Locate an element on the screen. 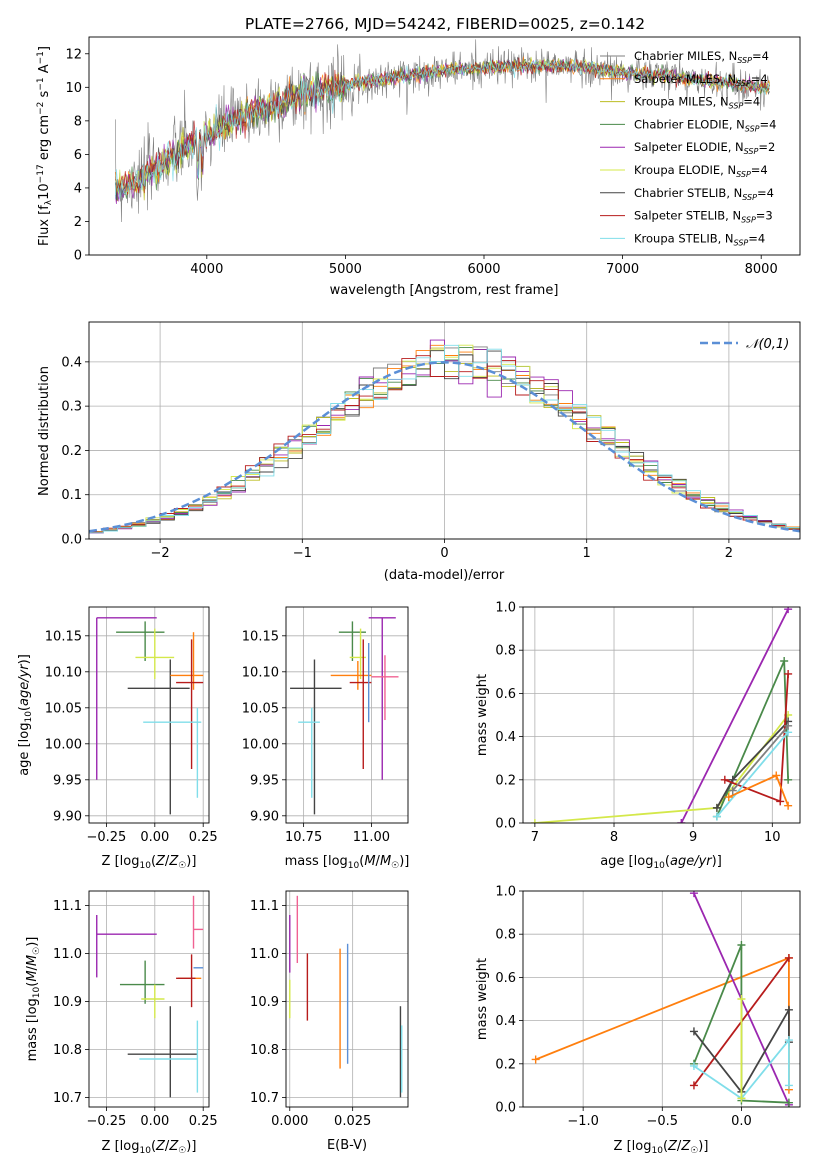 The height and width of the screenshot is (1170, 819). mass-vs-EBV-axes-frame is located at coordinates (347, 999).